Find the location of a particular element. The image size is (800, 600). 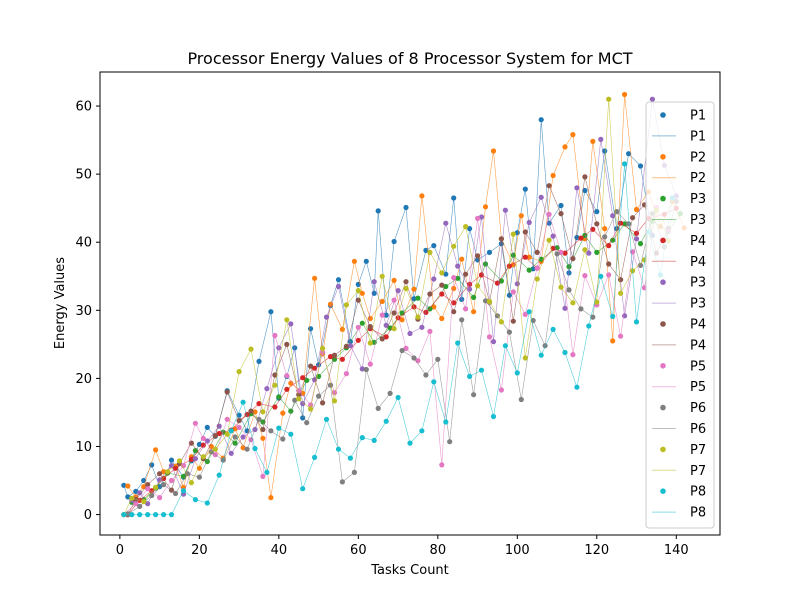

x-tick-label: 100 is located at coordinates (517, 550).